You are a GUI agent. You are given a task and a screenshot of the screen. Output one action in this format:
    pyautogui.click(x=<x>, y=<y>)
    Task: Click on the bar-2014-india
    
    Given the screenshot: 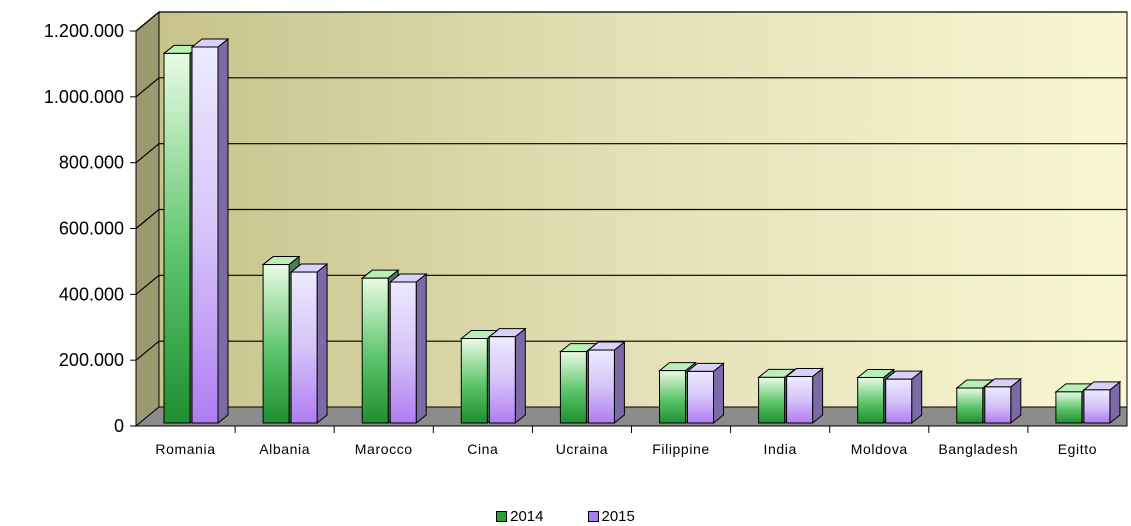 What is the action you would take?
    pyautogui.click(x=772, y=400)
    